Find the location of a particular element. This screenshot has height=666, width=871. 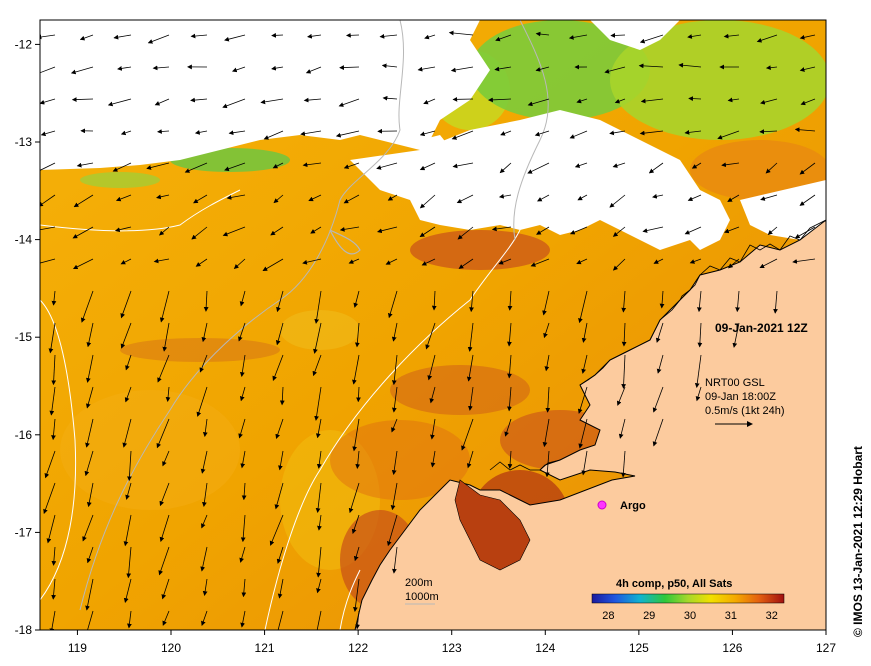

lat-axis: -12 -13 -14 -15 -16 -17 -18 is located at coordinates (27, 337).